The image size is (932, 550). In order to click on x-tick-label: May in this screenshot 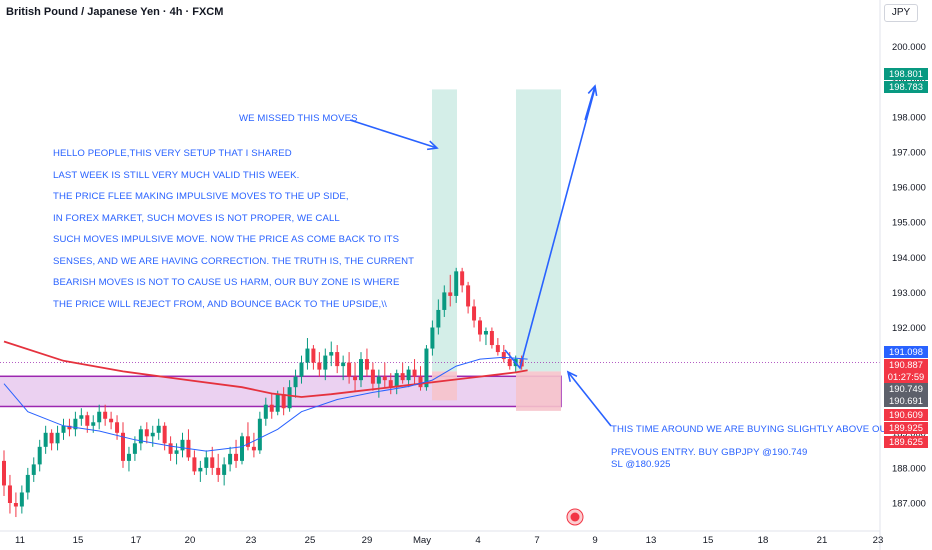, I will do `click(422, 540)`.